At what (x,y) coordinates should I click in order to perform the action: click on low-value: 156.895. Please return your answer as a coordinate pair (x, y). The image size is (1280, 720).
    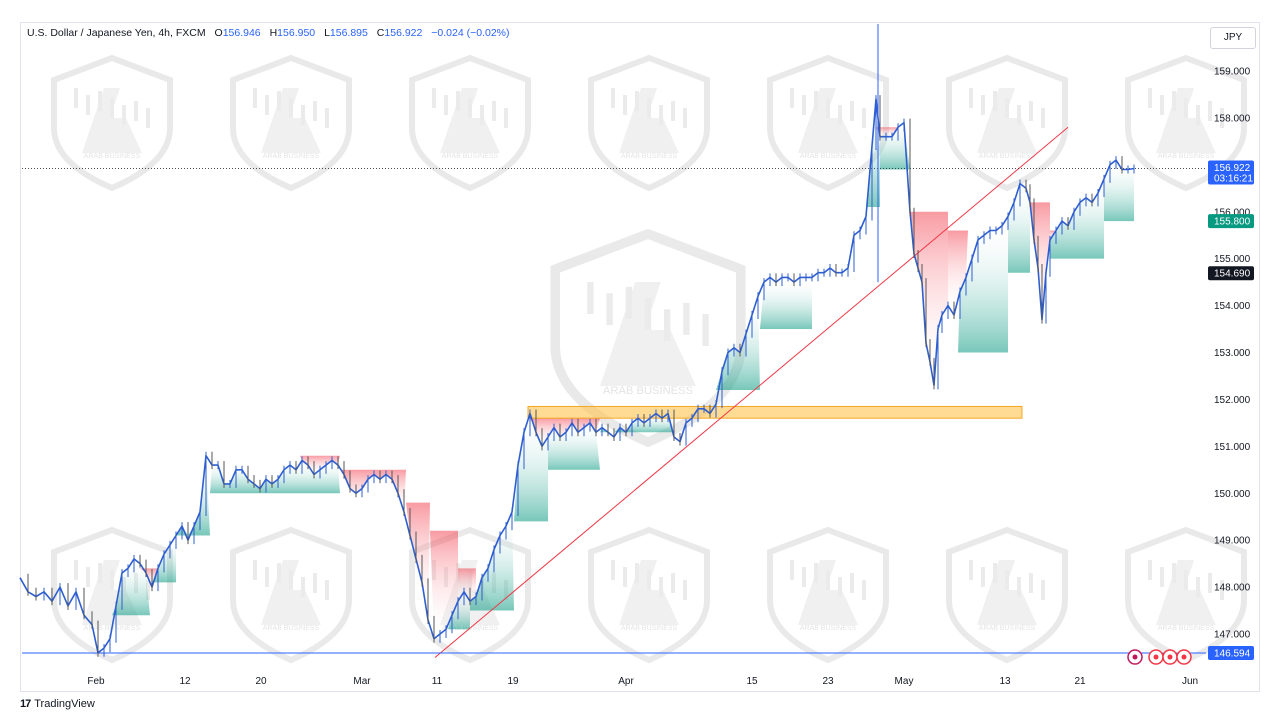
    Looking at the image, I should click on (348, 33).